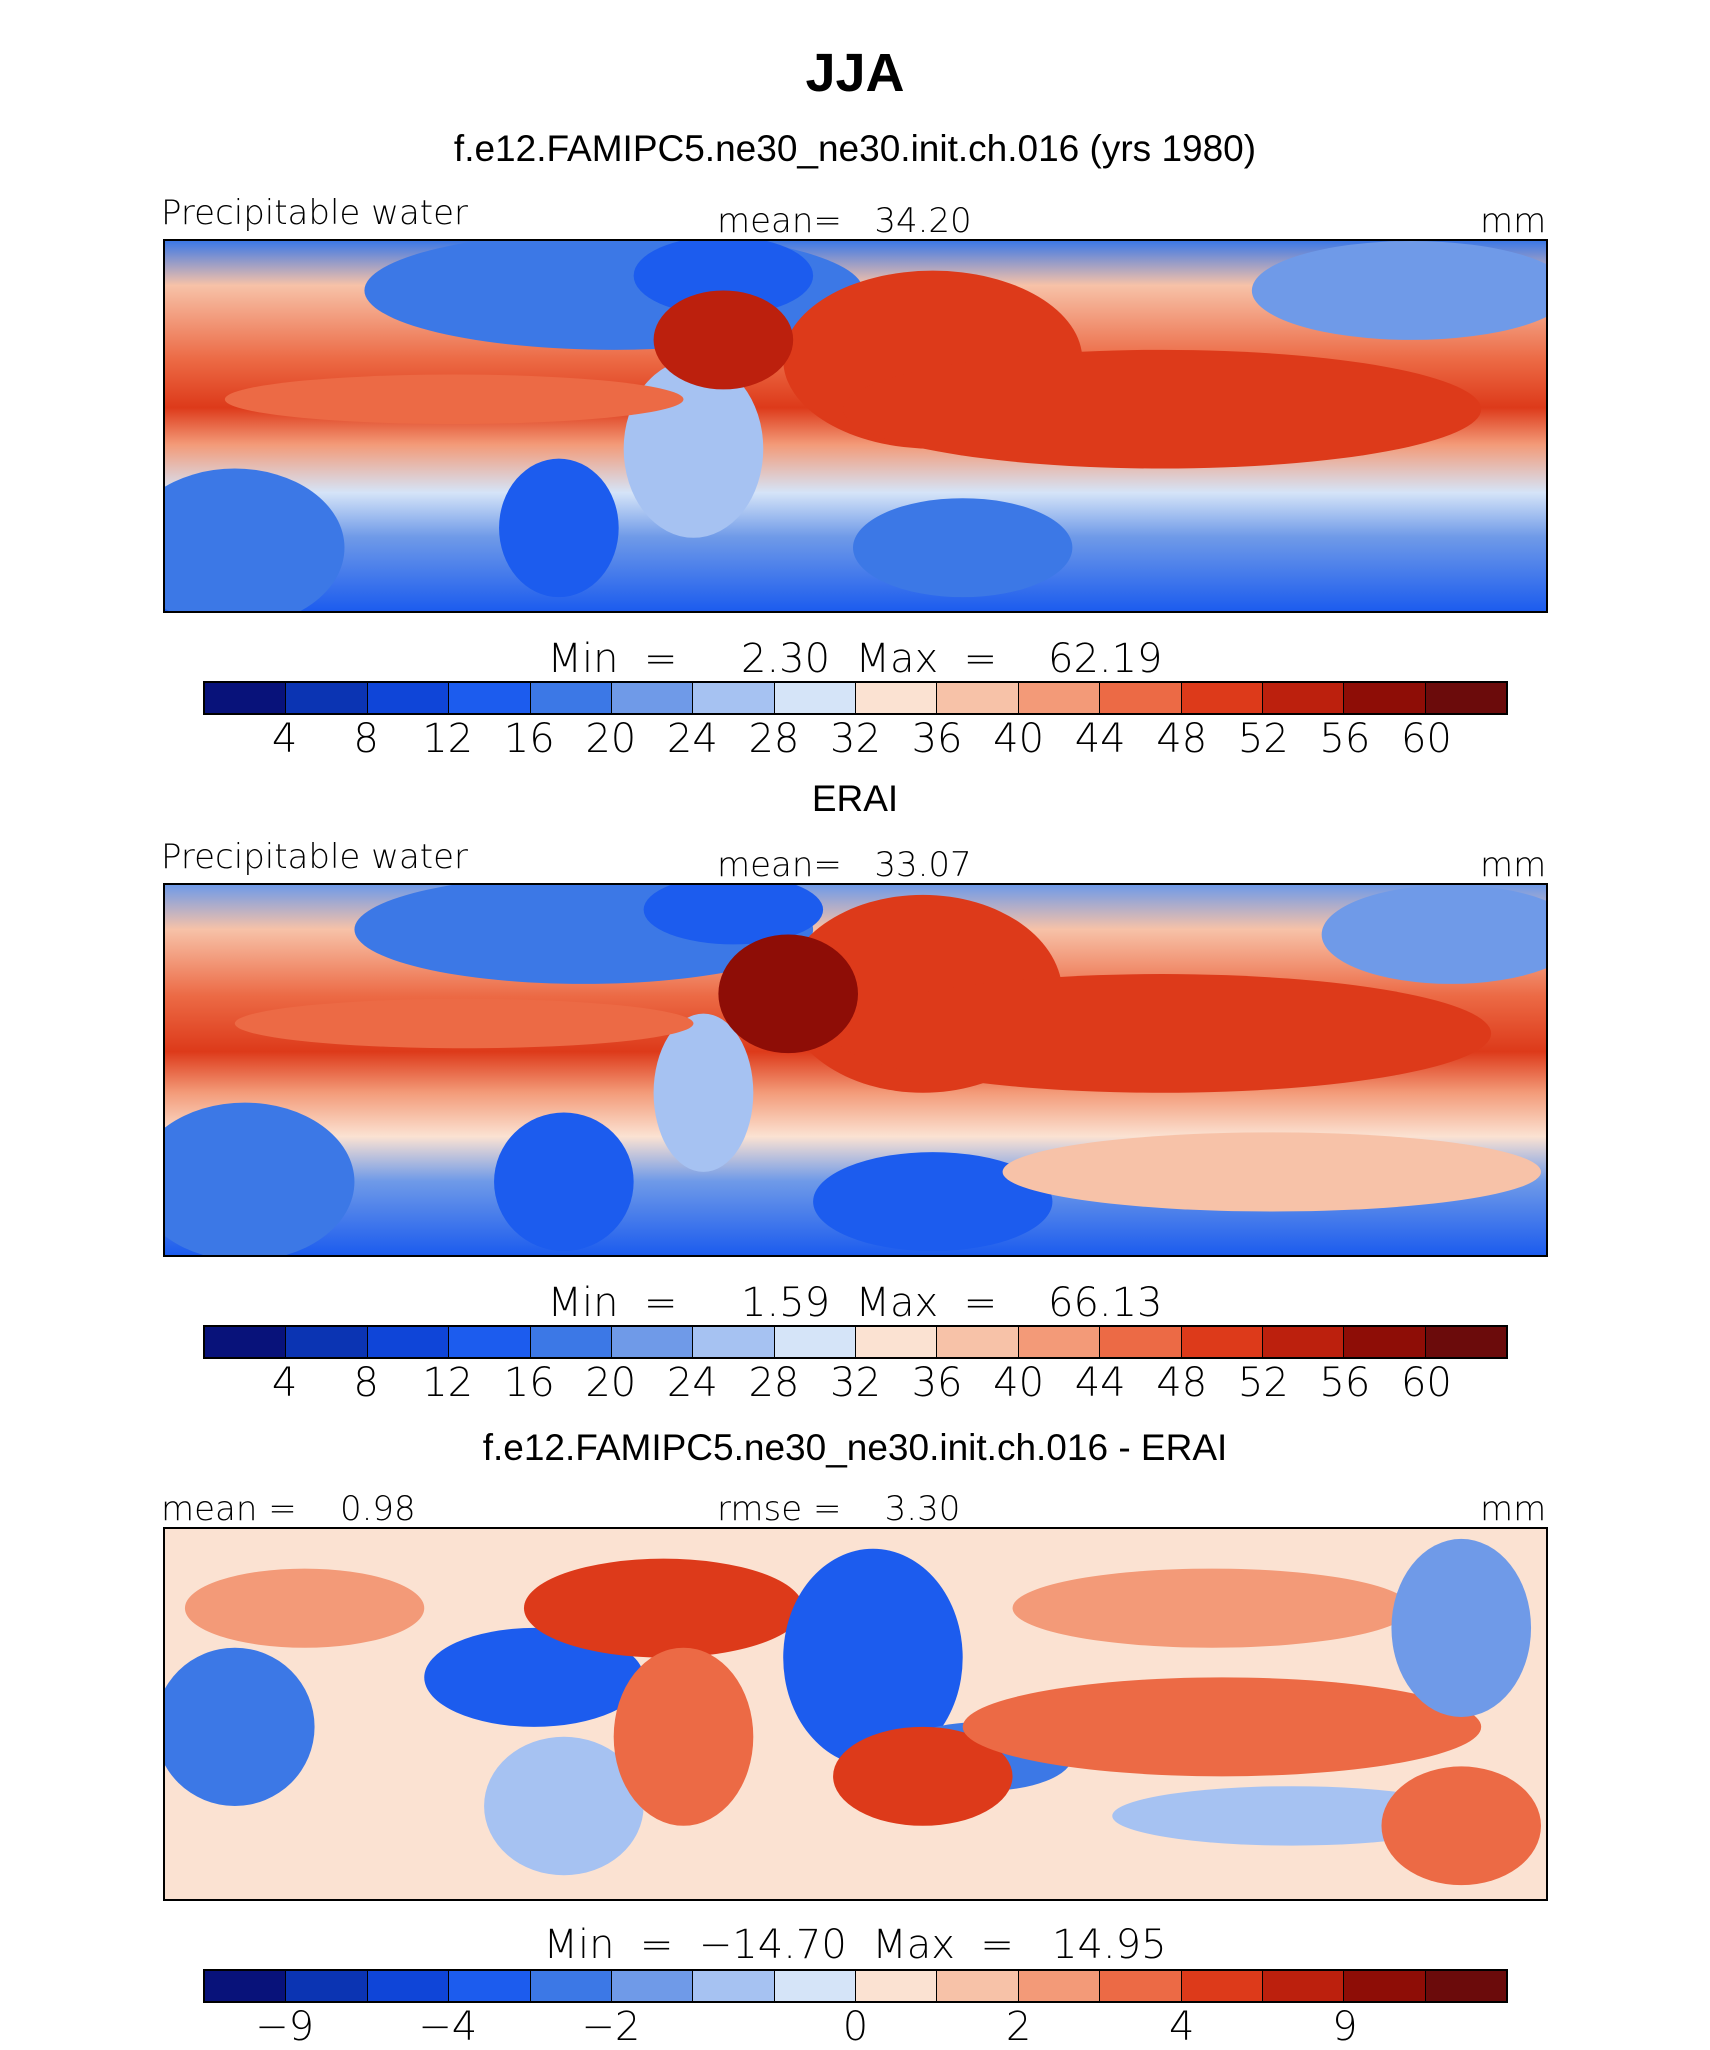 This screenshot has height=2050, width=1710. I want to click on panel1-map, so click(855, 426).